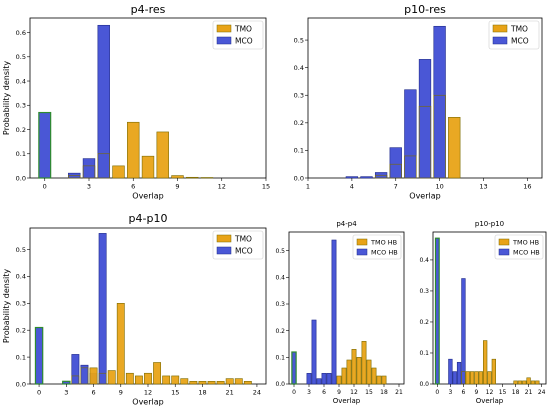 The width and height of the screenshot is (550, 408). Describe the element at coordinates (503, 392) in the screenshot. I see `x-tick-label: 15` at that location.